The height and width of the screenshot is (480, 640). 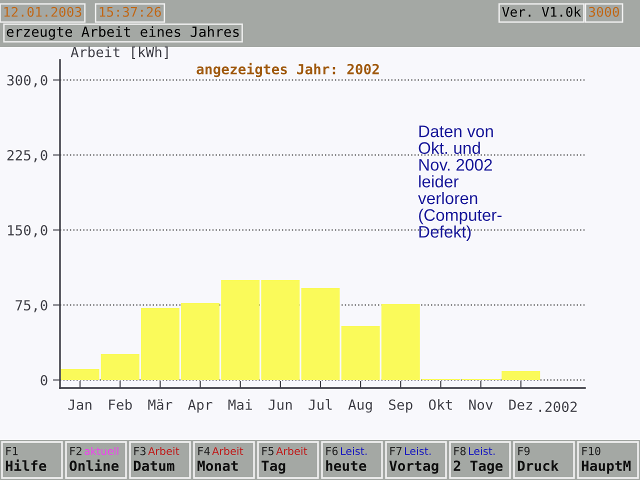 What do you see at coordinates (558, 407) in the screenshot?
I see `text: .2002` at bounding box center [558, 407].